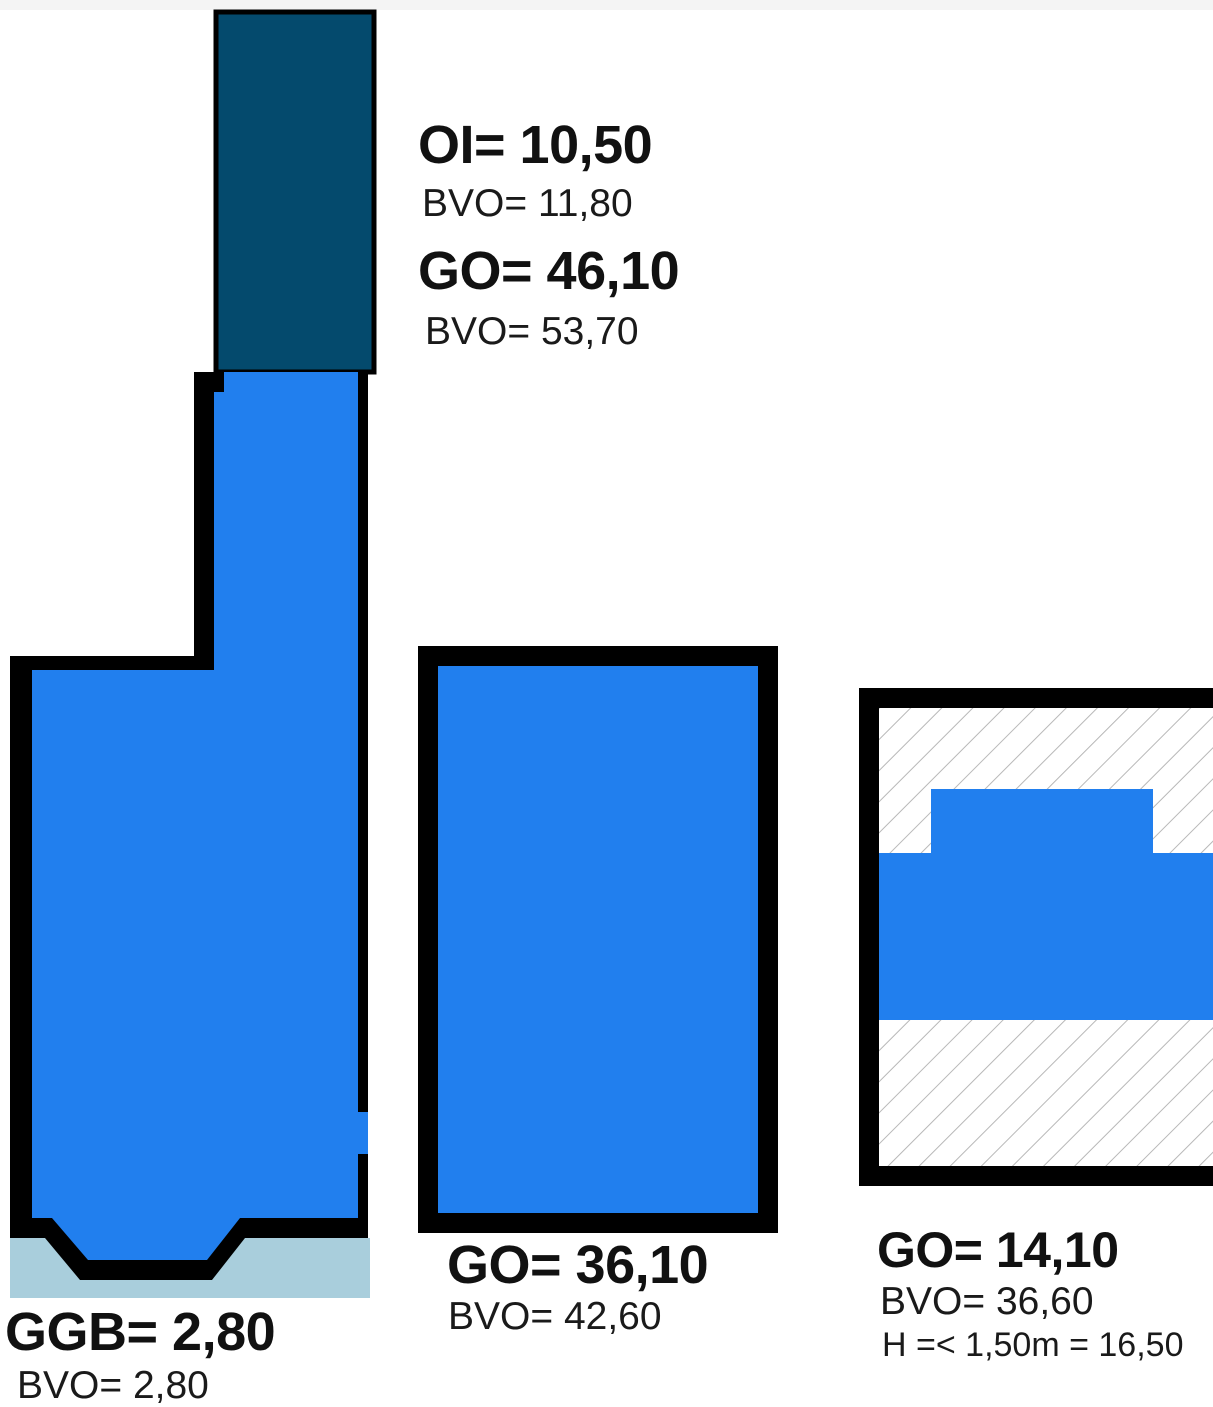 Image resolution: width=1213 pixels, height=1407 pixels. What do you see at coordinates (532, 331) in the screenshot?
I see `go-left-bvo-label: BVO= 53,70` at bounding box center [532, 331].